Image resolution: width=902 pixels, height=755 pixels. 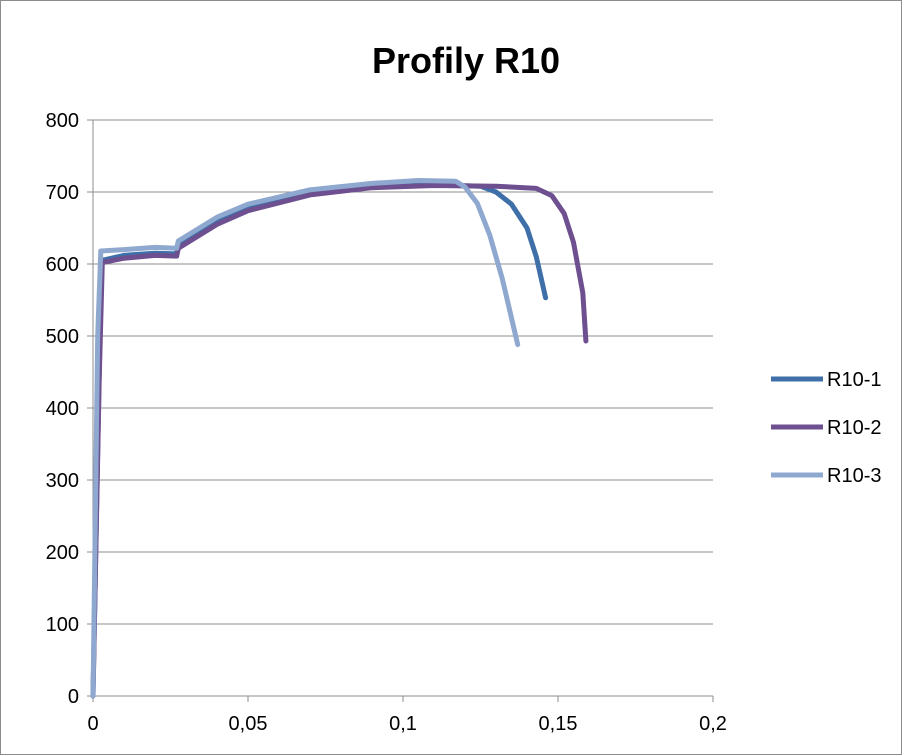 What do you see at coordinates (854, 476) in the screenshot?
I see `legend-label-r10-3: R10-3` at bounding box center [854, 476].